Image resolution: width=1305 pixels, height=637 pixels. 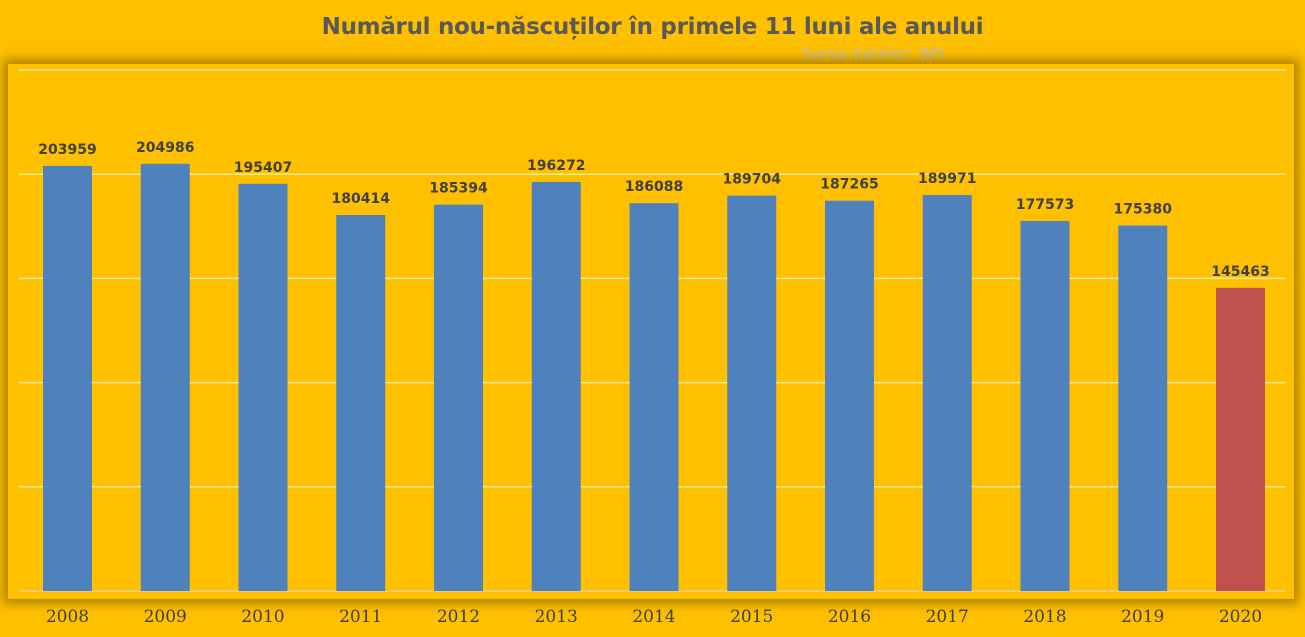 I want to click on data-label-2020: 145463, so click(x=1240, y=272).